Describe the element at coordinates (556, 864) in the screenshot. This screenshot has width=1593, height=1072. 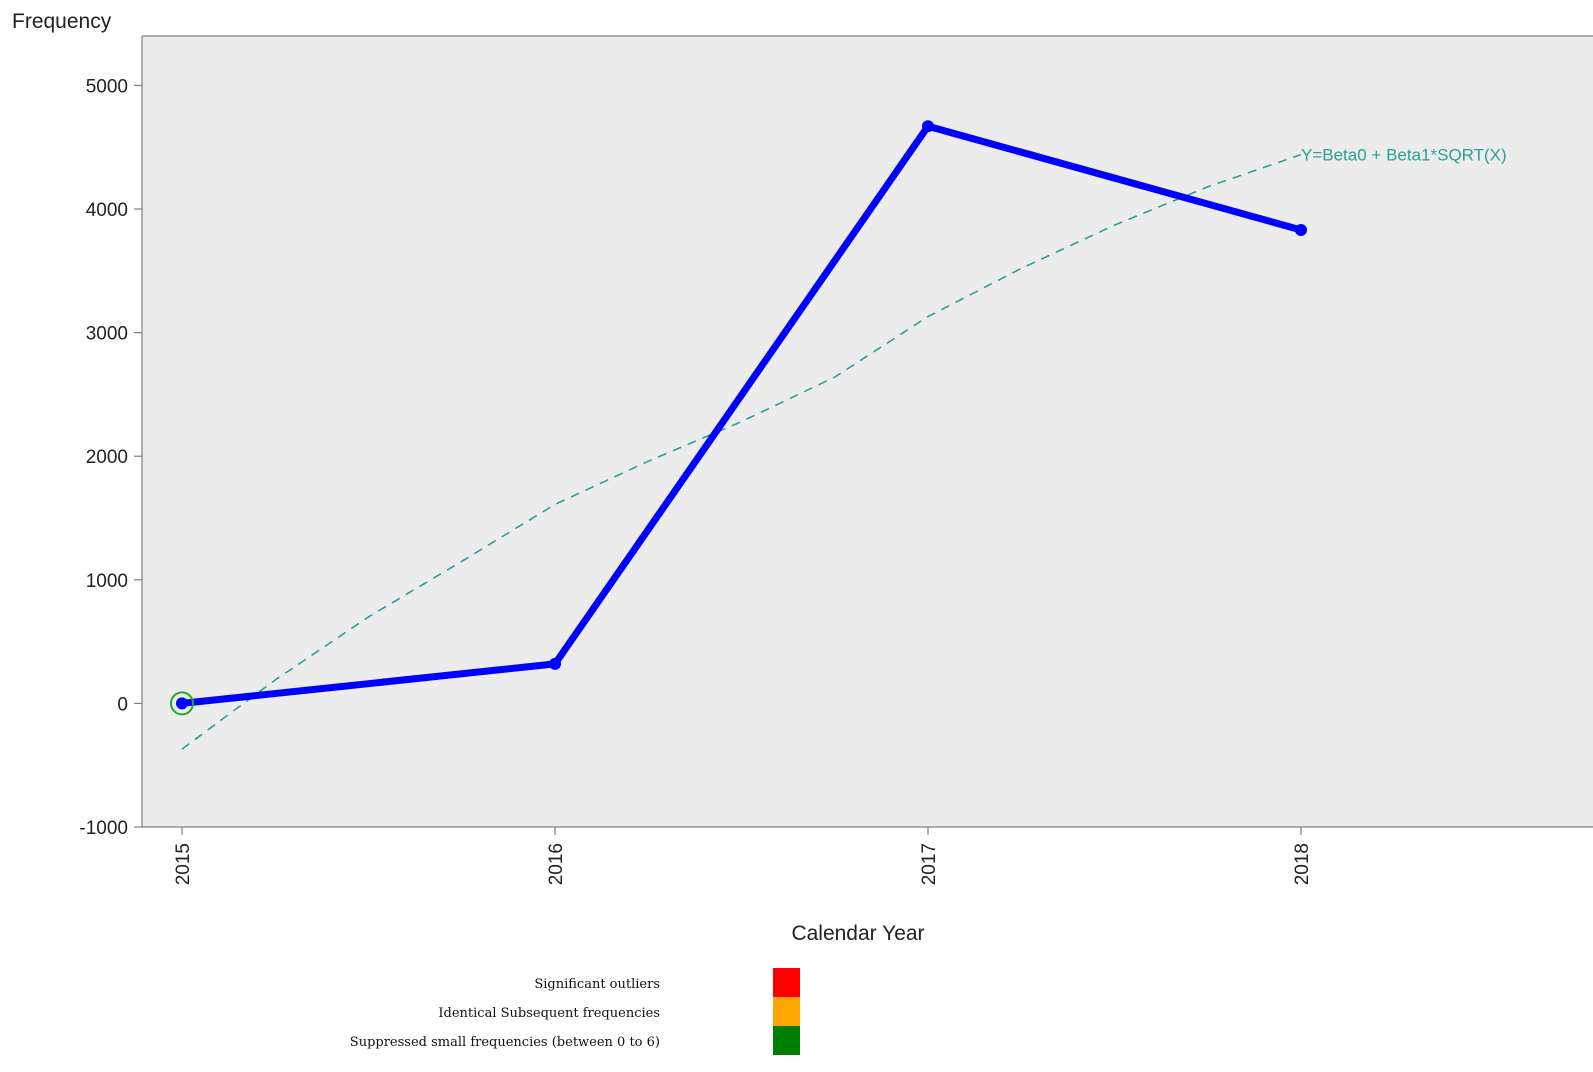
I see `x-tick-label: 2016` at that location.